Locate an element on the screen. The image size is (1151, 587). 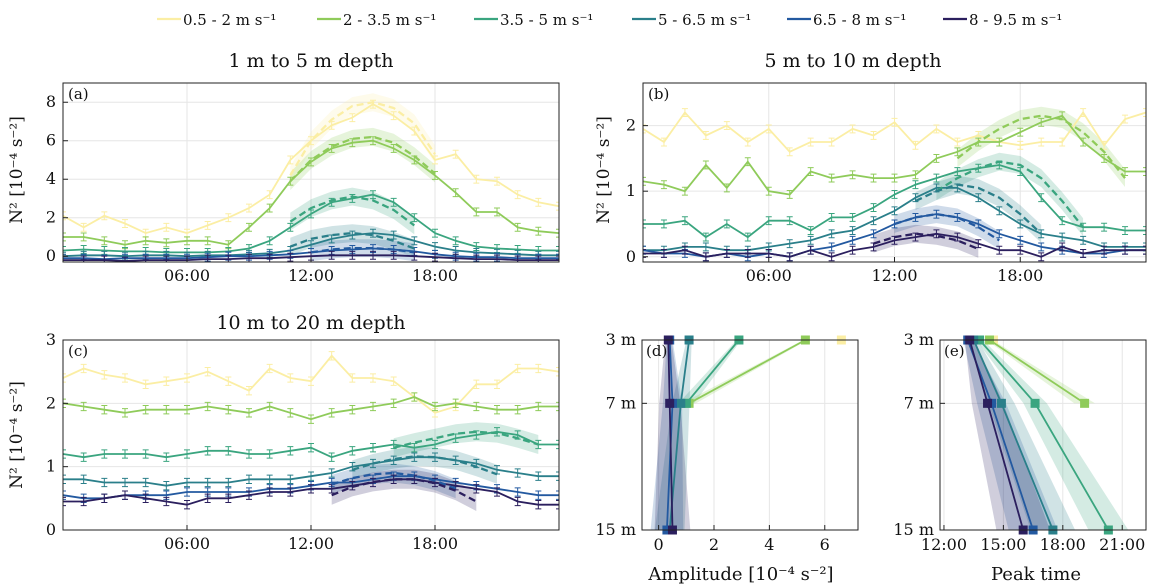
legend-label-0: 0.5 - 2 m s⁻¹ is located at coordinates (229, 20).